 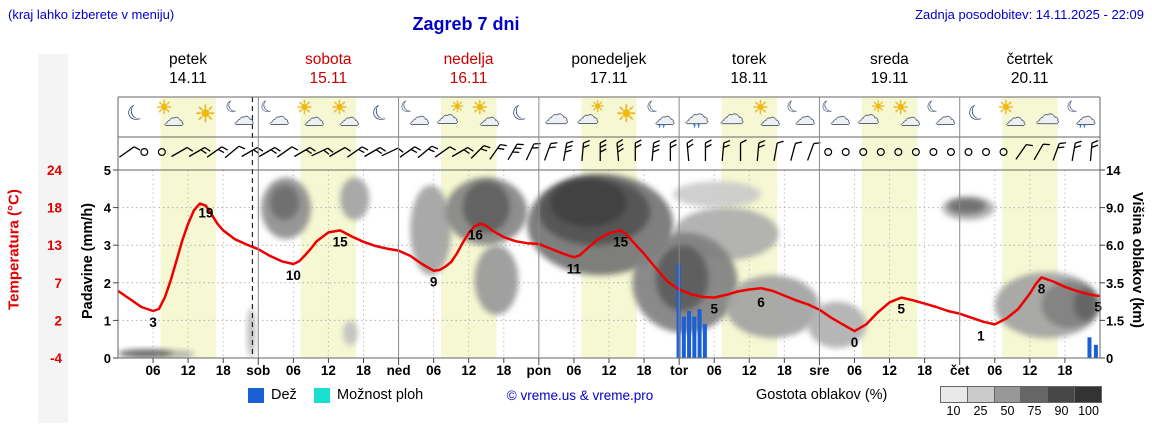 I want to click on location-hint: (kraj lahko izberete v meniju), so click(x=91, y=14).